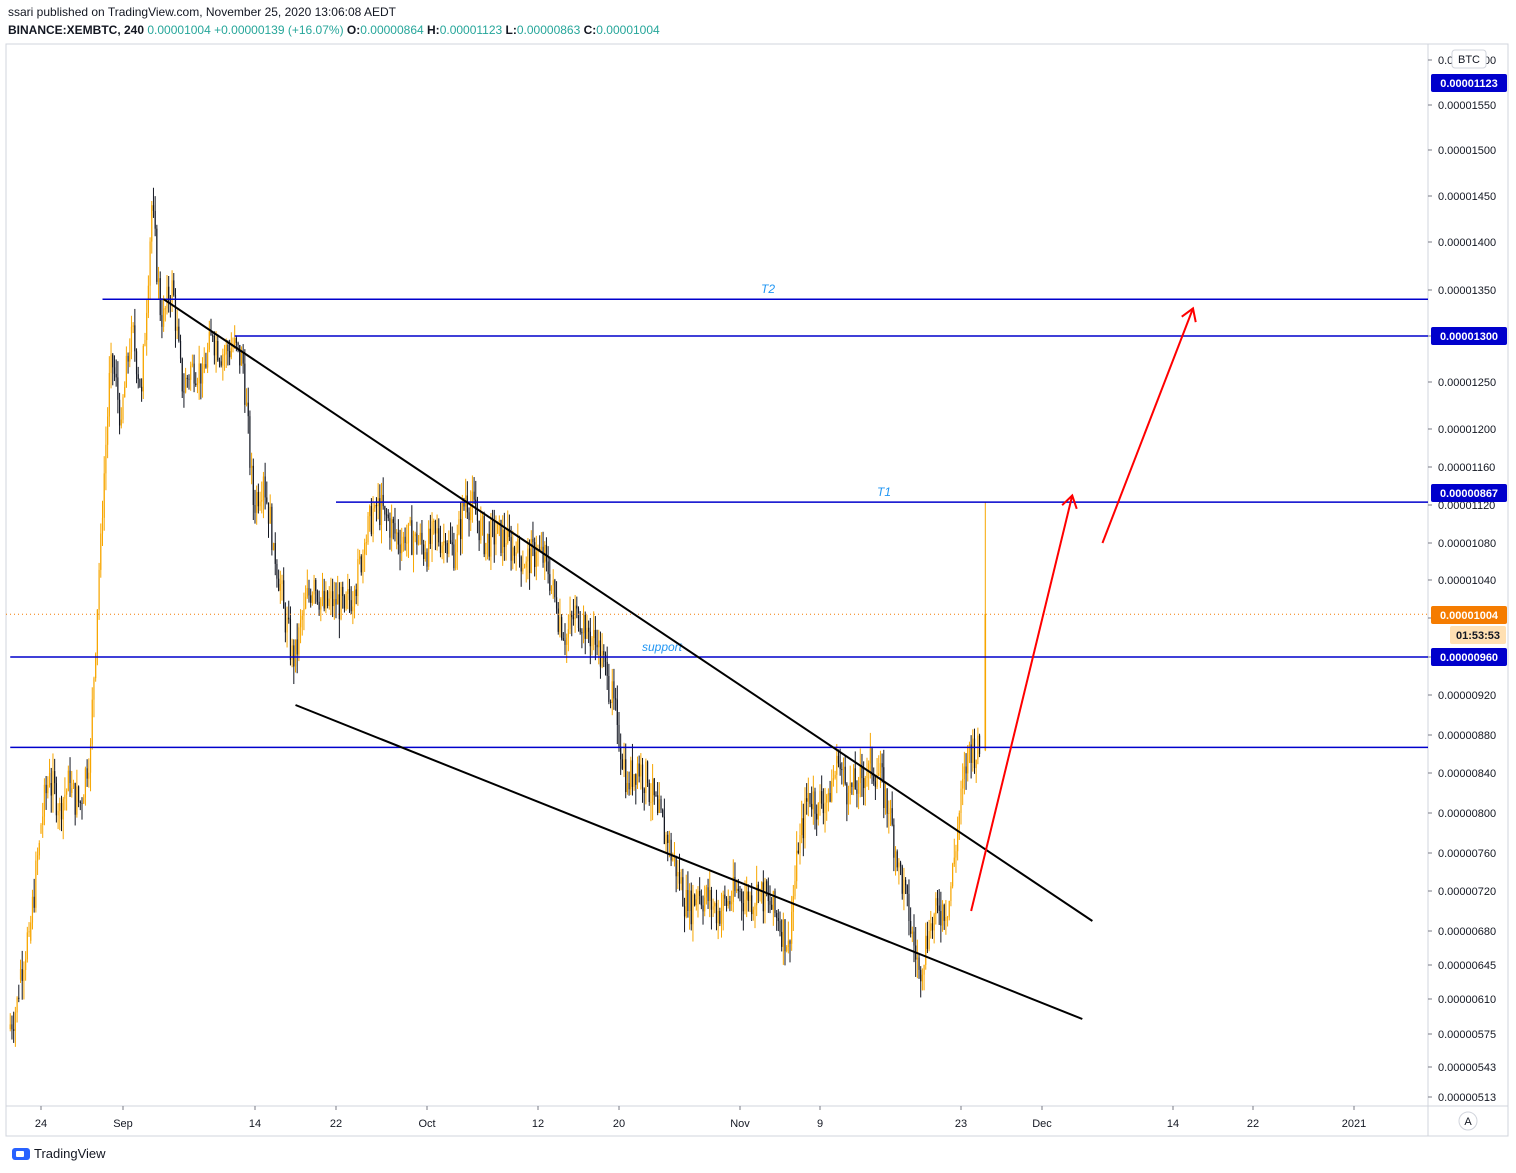  Describe the element at coordinates (820, 1124) in the screenshot. I see `x-tick-label: 9` at that location.